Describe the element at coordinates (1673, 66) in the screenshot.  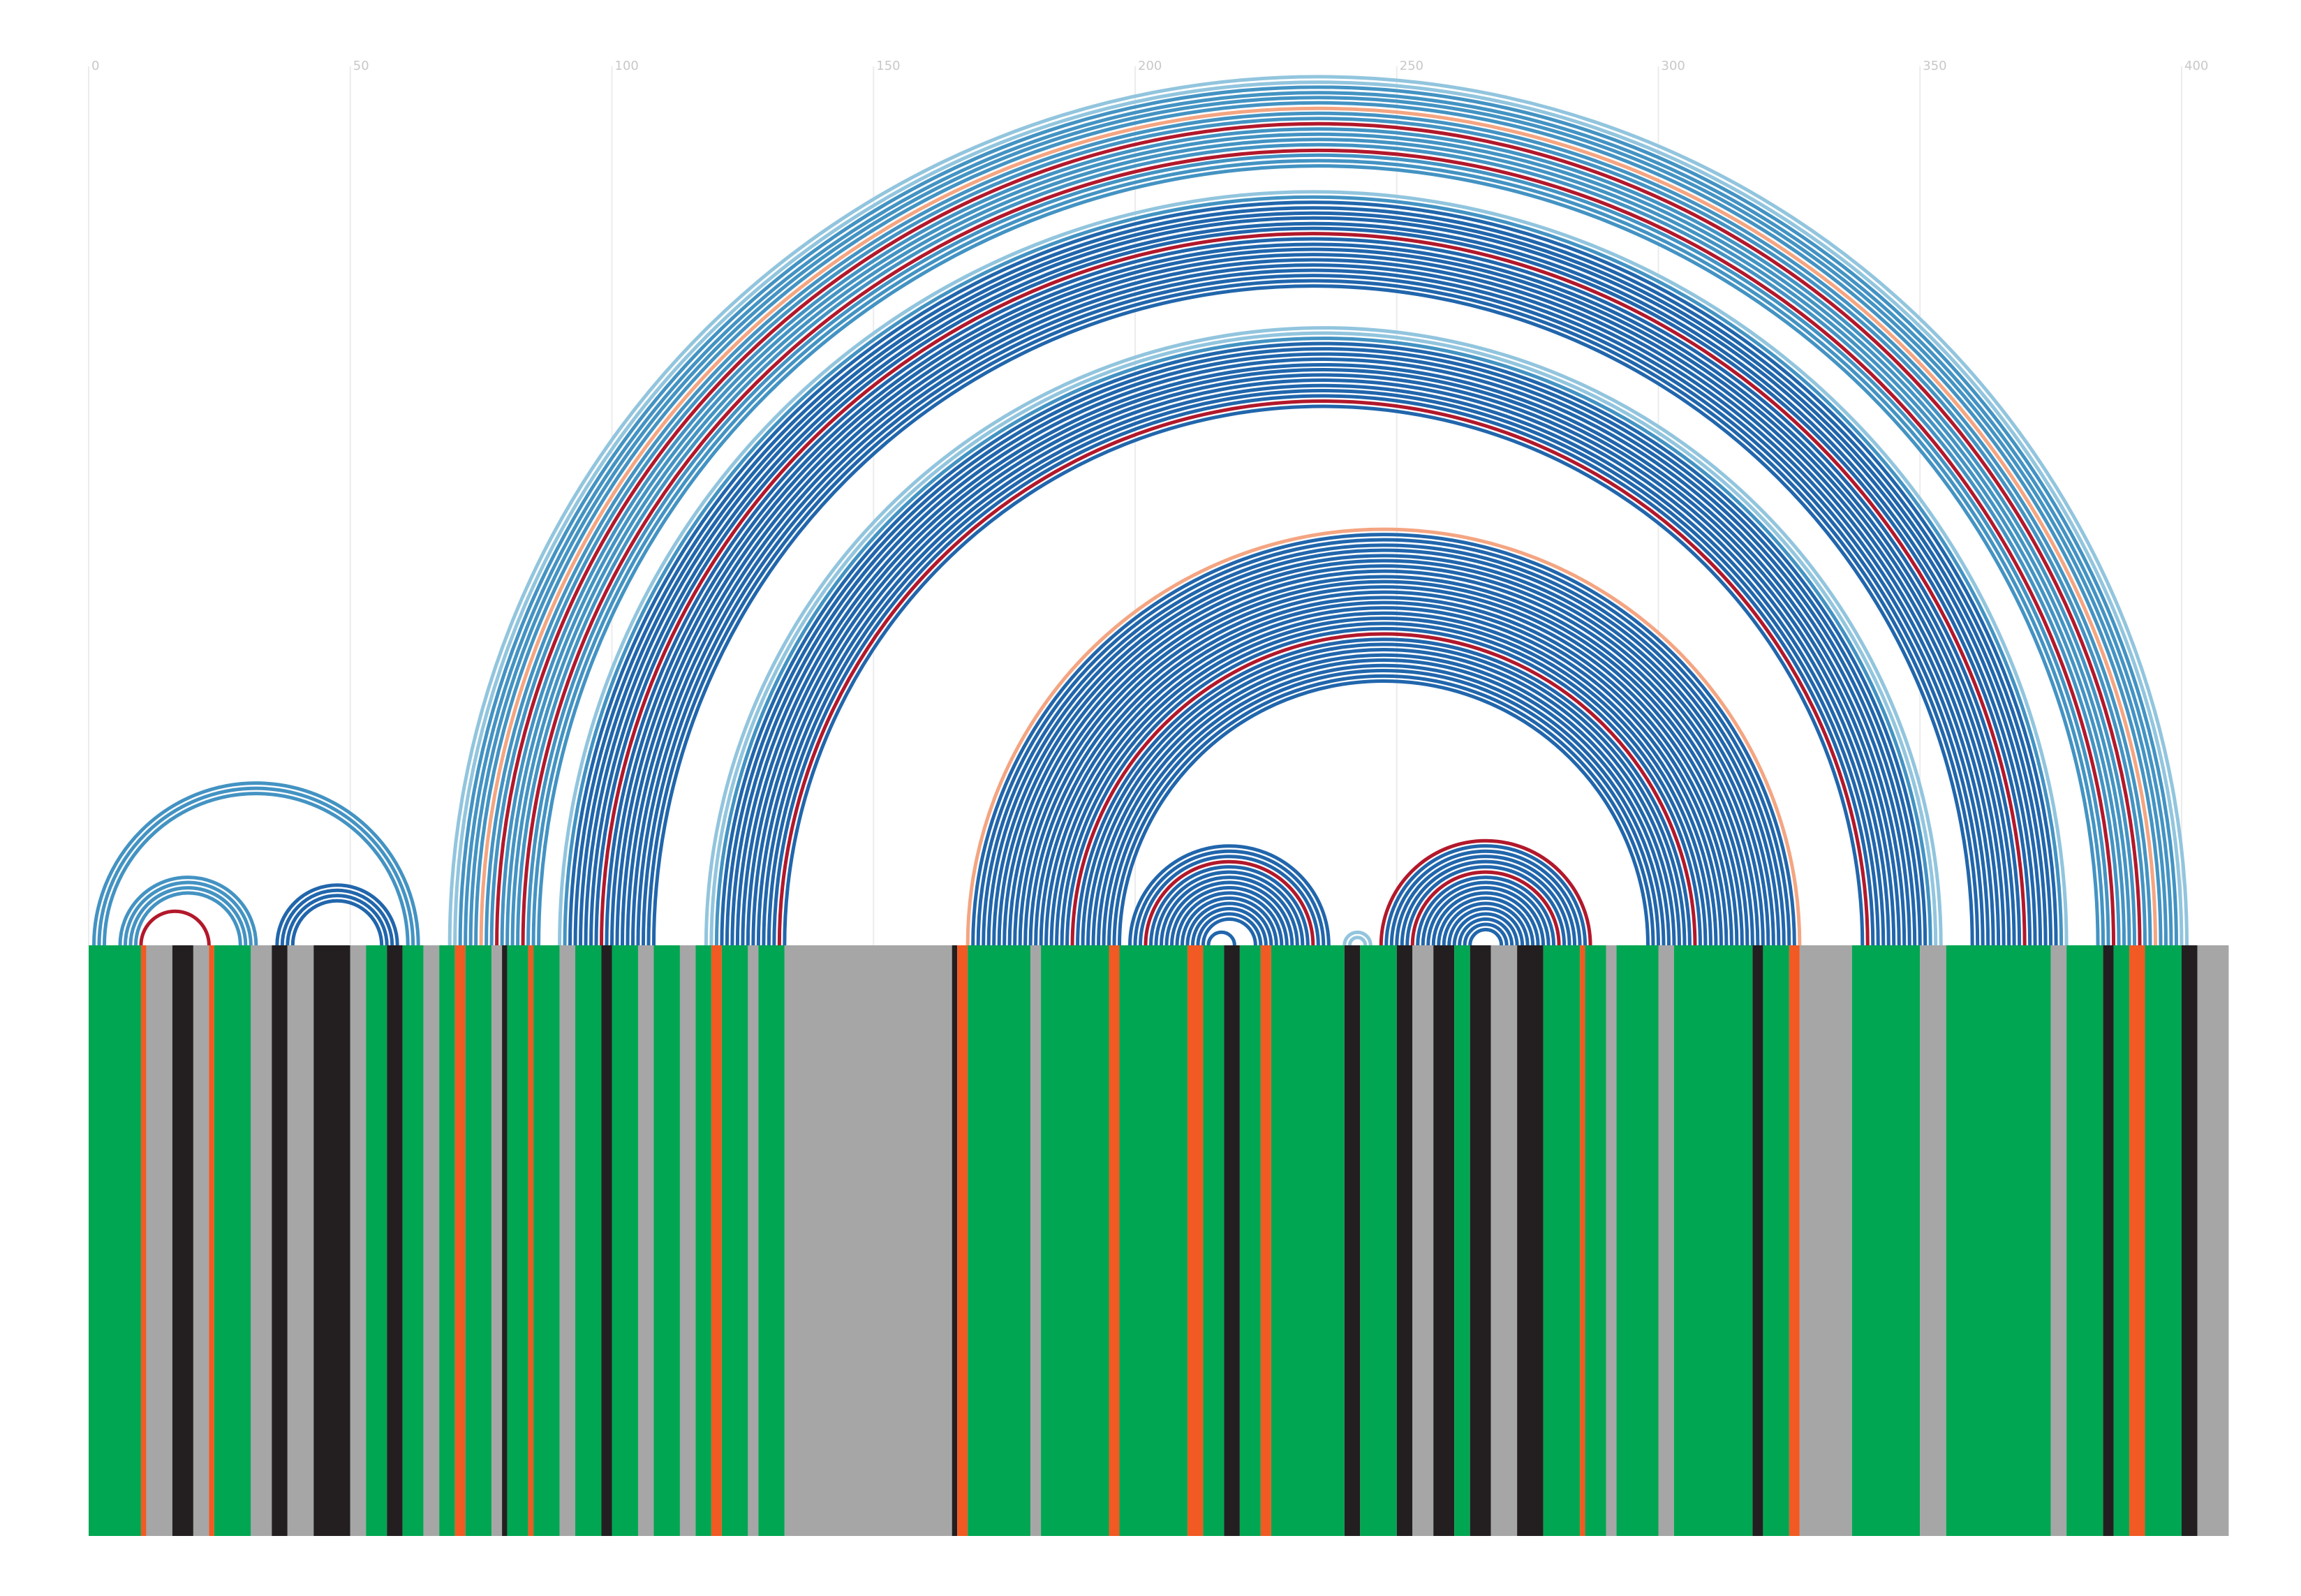
I see `x-tick-label: 300` at that location.